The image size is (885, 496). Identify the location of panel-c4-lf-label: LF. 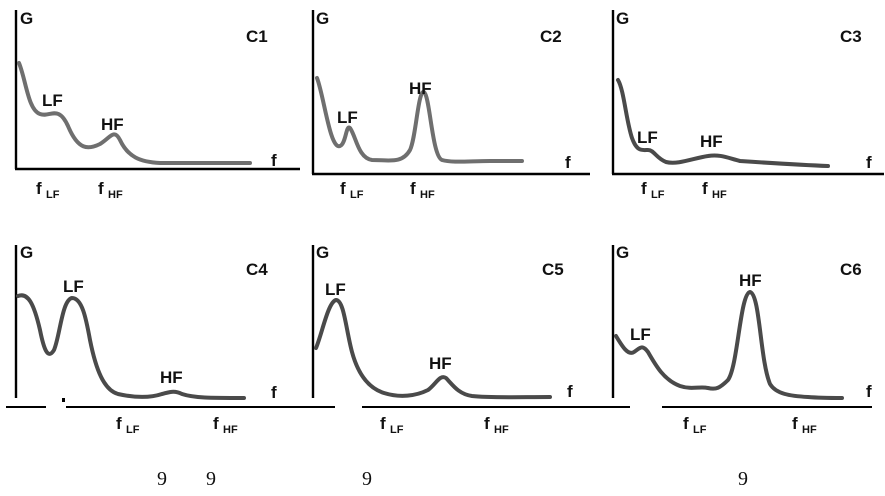
(73, 286).